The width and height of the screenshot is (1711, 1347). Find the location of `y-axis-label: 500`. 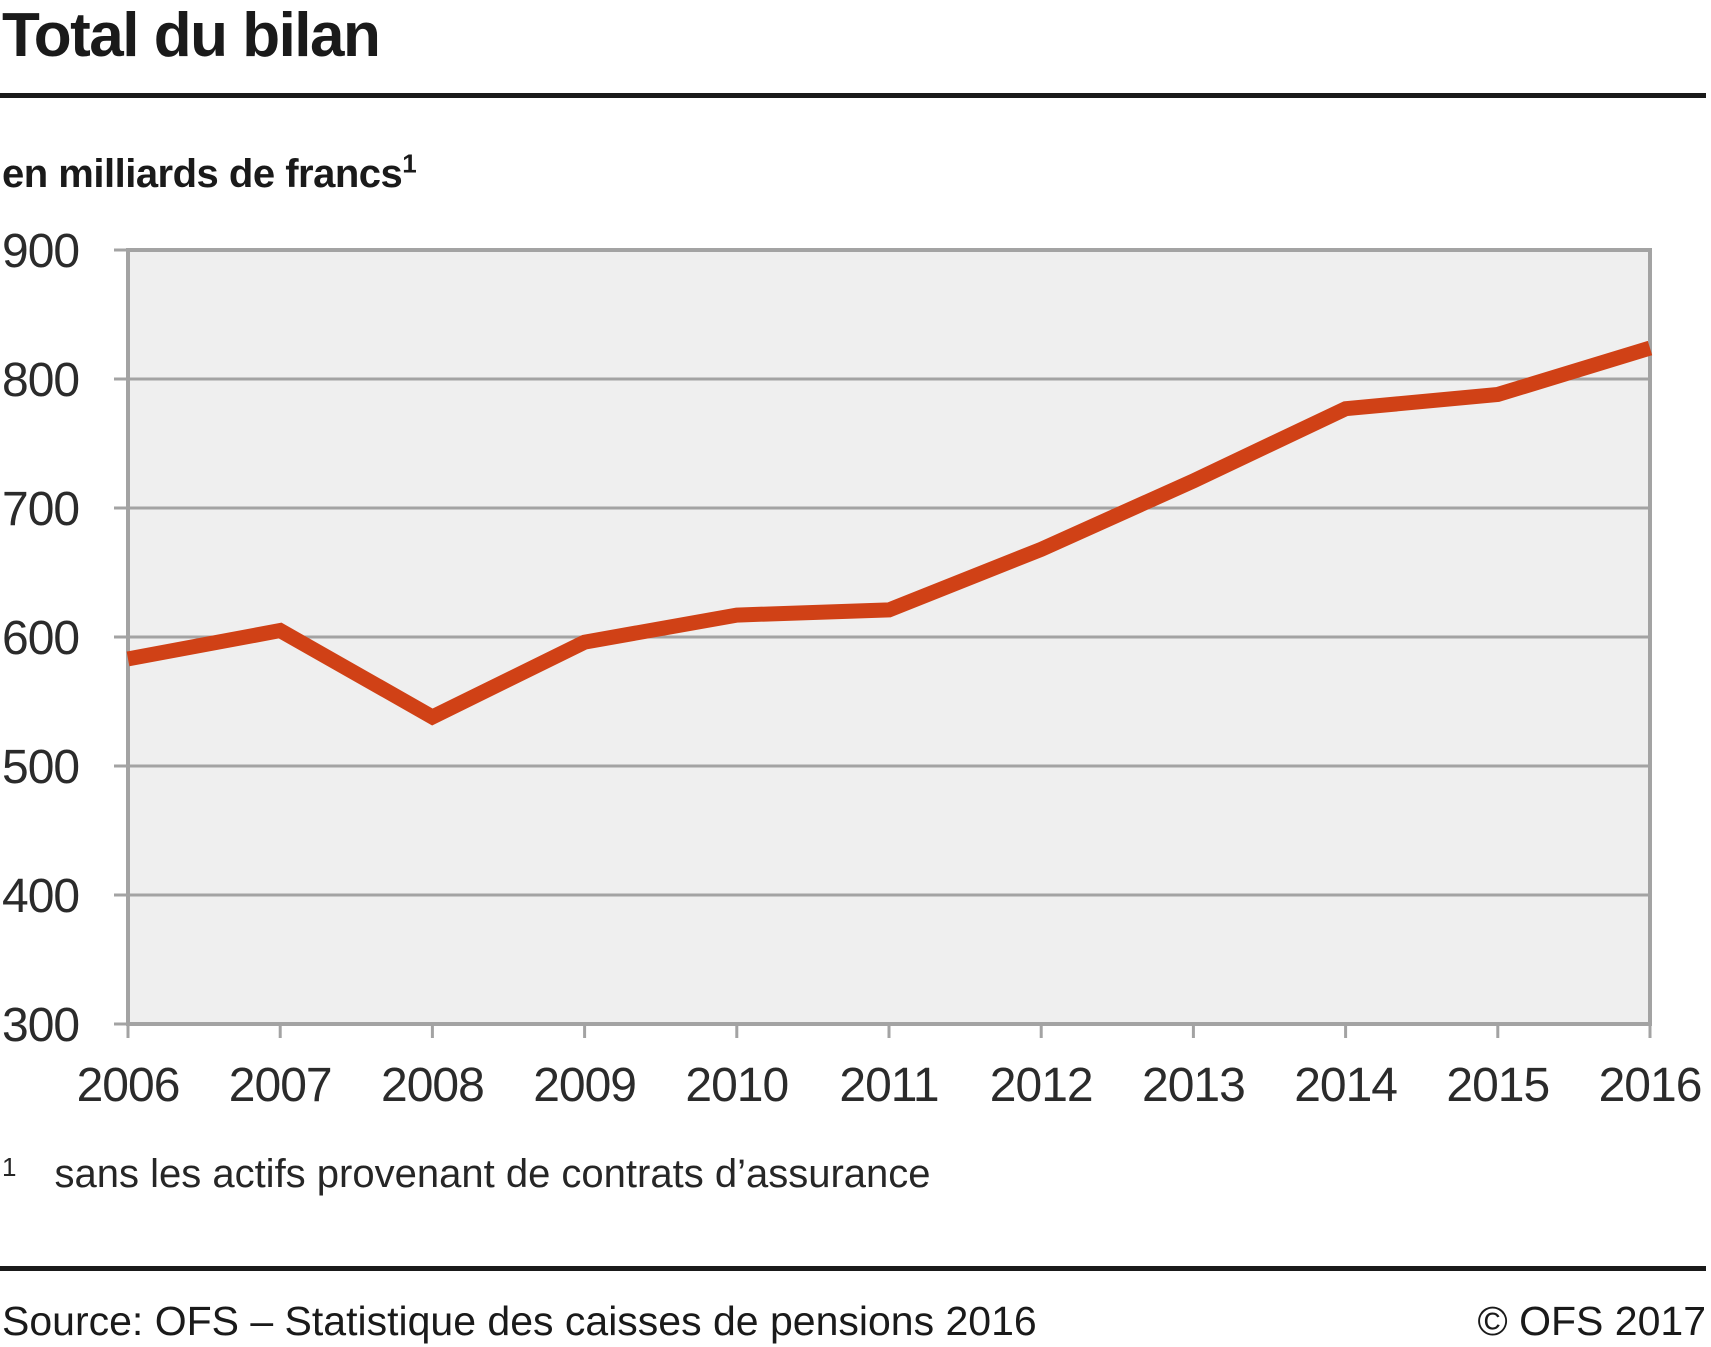

y-axis-label: 500 is located at coordinates (40, 767).